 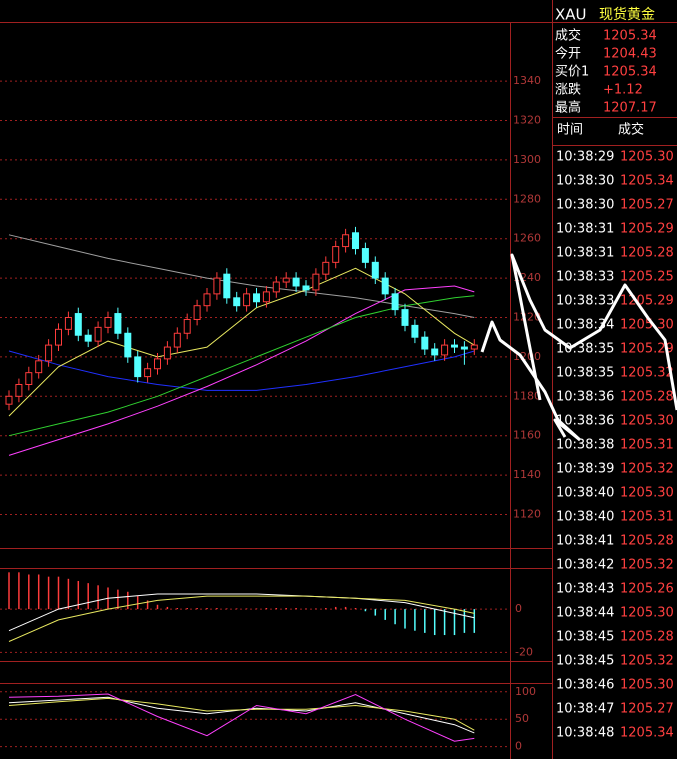 What do you see at coordinates (570, 130) in the screenshot?
I see `column-header: 时间` at bounding box center [570, 130].